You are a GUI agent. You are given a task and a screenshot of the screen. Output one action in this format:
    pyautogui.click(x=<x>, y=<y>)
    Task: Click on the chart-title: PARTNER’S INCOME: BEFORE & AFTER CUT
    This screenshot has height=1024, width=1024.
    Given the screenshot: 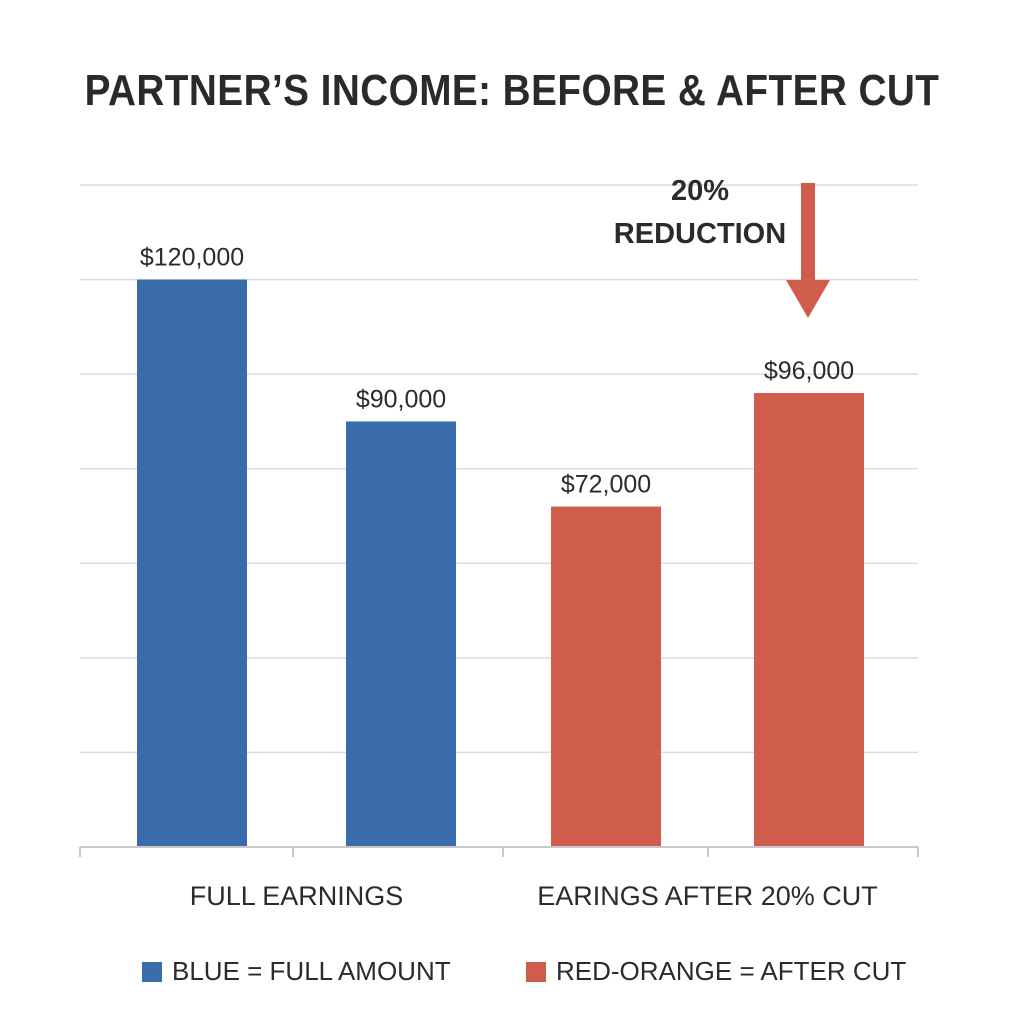 What is the action you would take?
    pyautogui.click(x=512, y=90)
    